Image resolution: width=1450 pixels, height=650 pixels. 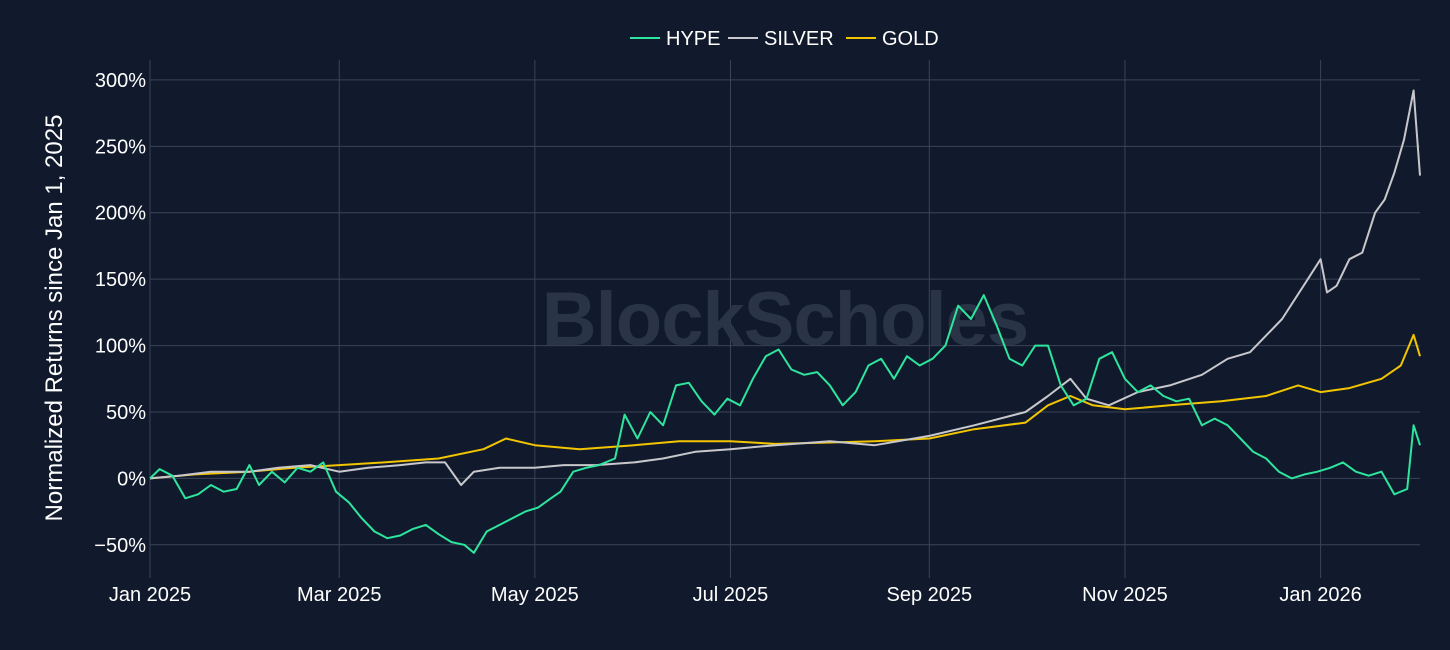 I want to click on x-tick-label: Jan 2026, so click(x=1320, y=595).